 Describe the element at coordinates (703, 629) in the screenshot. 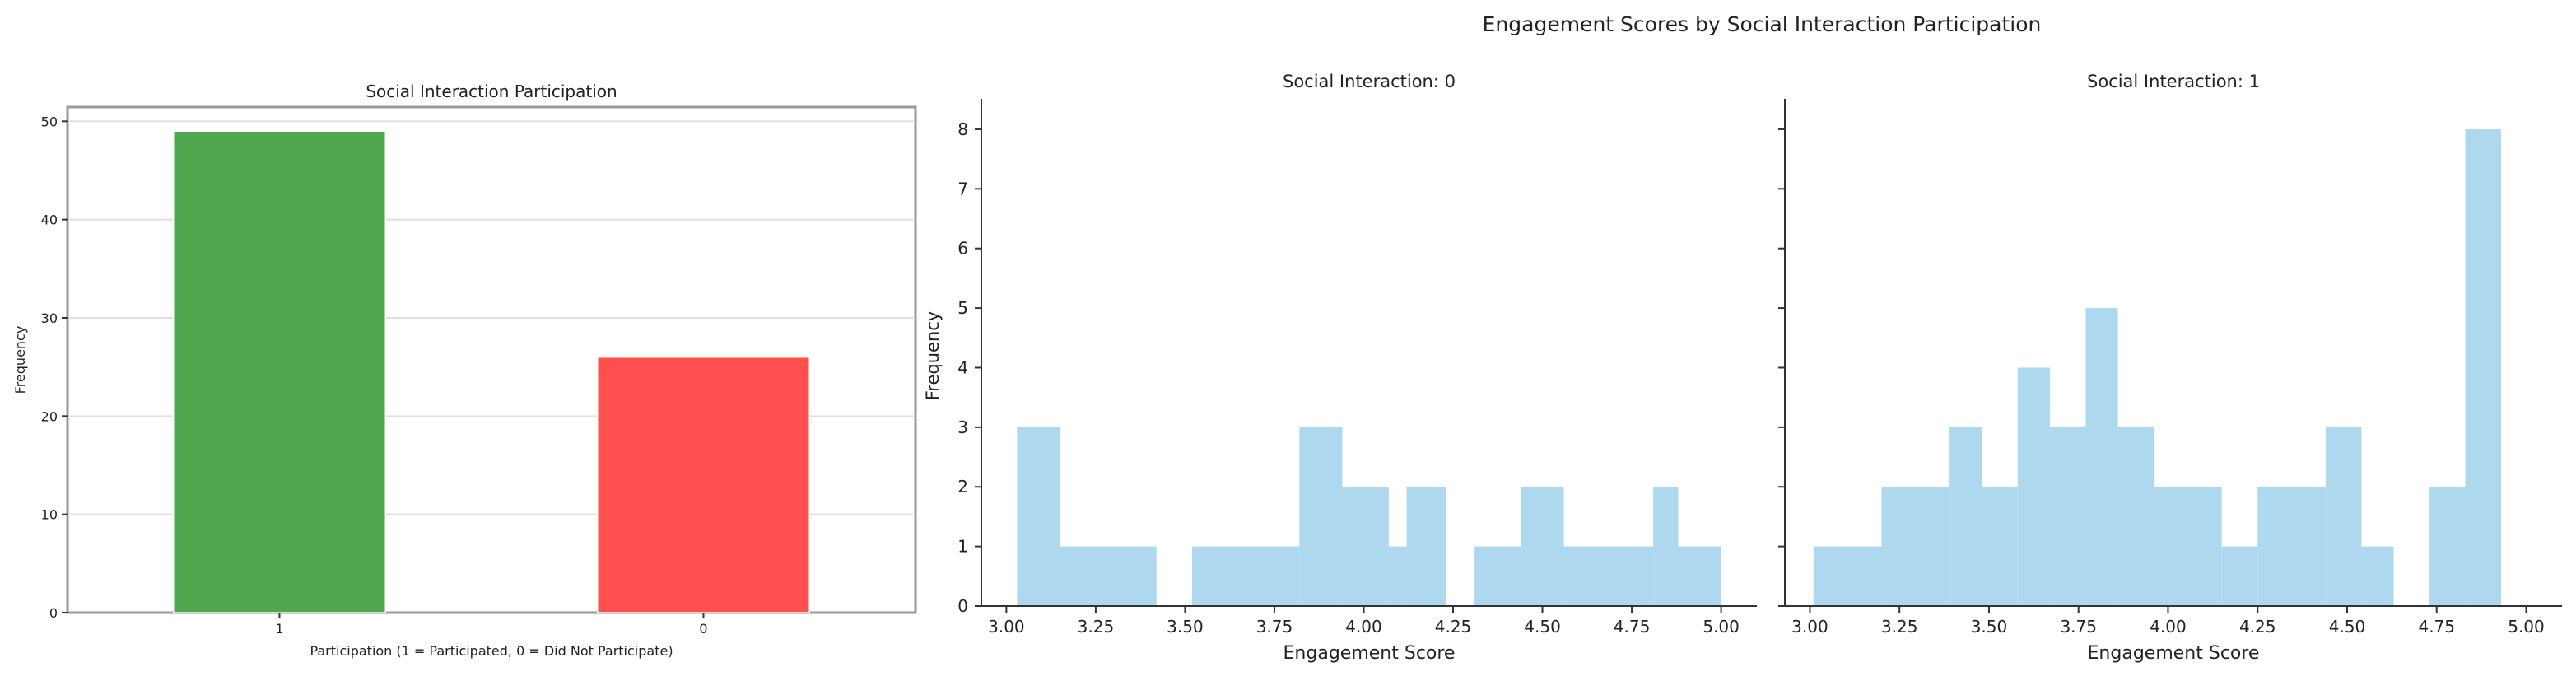

I see `x-tick-label: 0` at that location.